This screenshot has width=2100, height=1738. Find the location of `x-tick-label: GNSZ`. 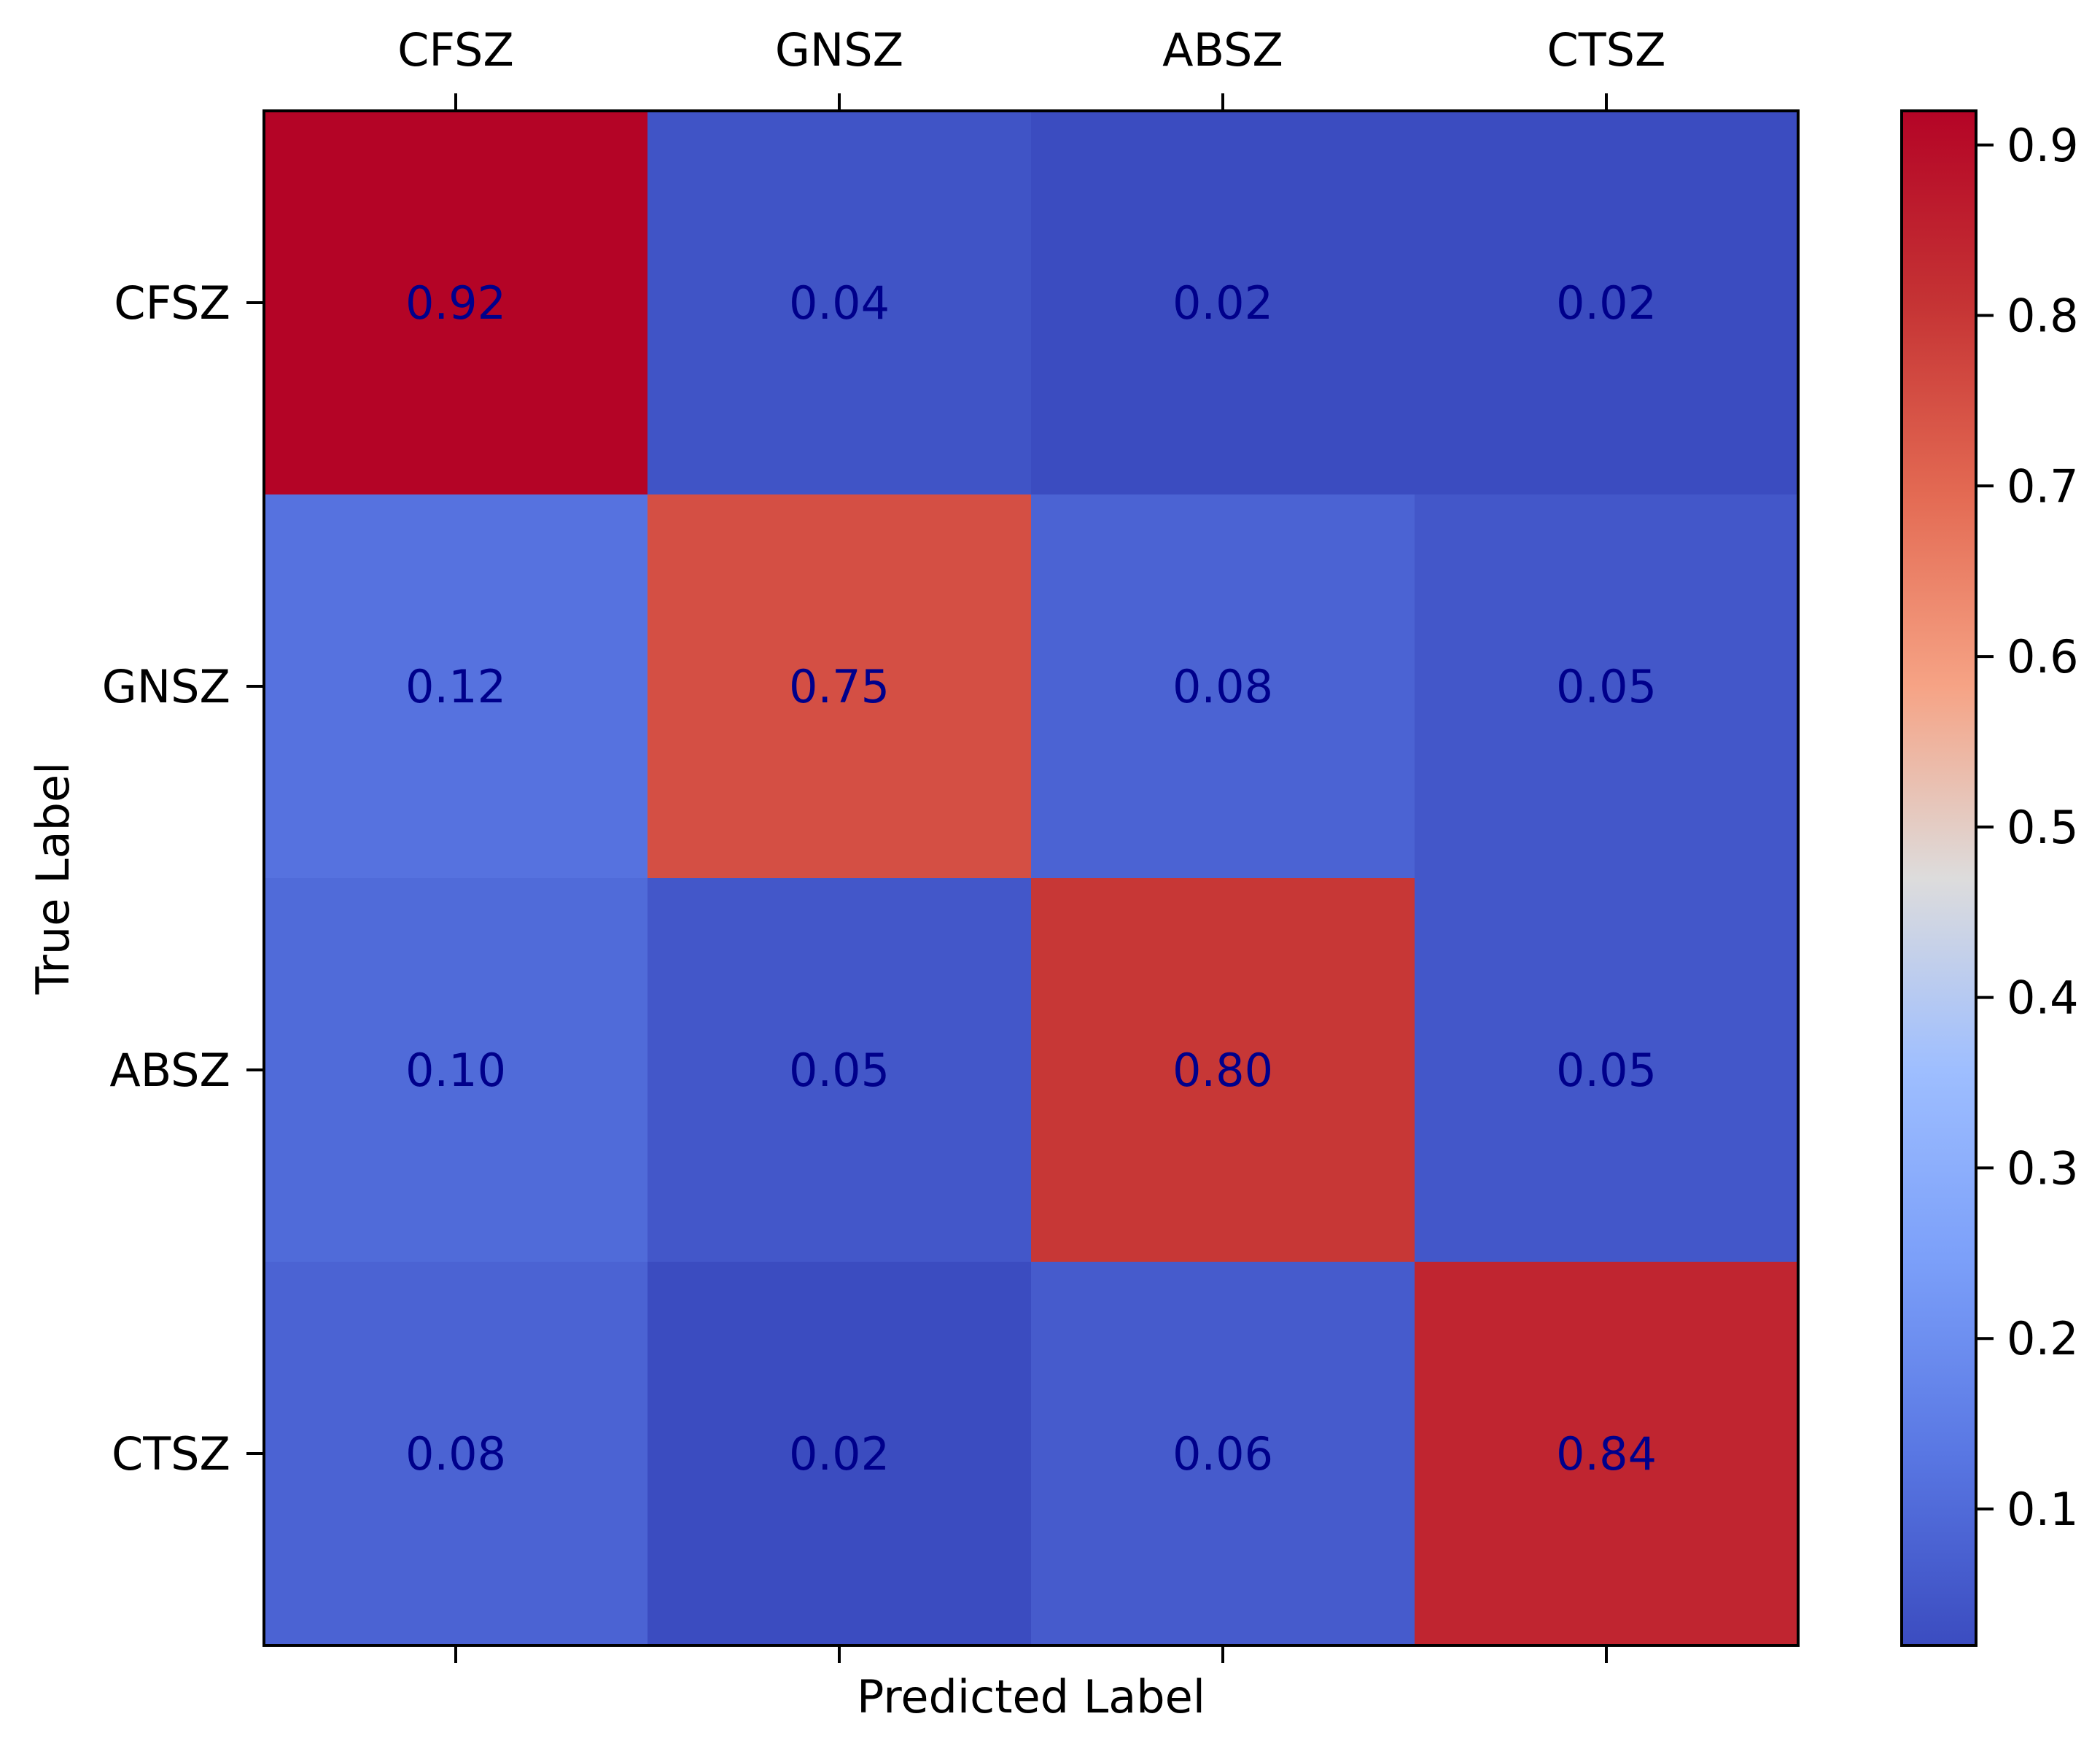

x-tick-label: GNSZ is located at coordinates (839, 50).